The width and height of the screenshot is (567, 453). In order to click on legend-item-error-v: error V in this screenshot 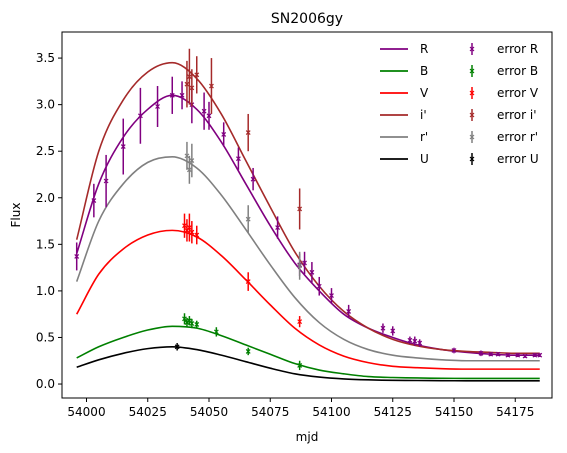, I will do `click(504, 93)`.